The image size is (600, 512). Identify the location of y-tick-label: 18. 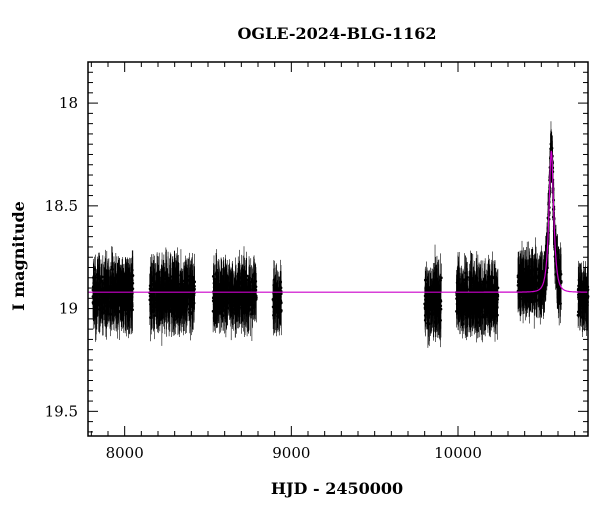
(68, 103).